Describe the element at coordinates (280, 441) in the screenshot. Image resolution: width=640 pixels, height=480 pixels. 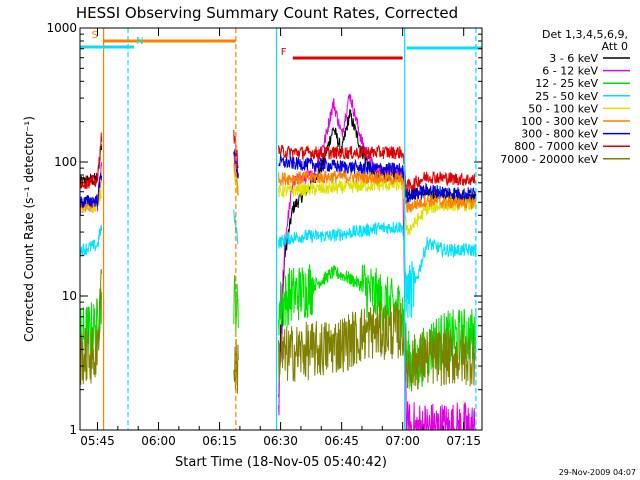
I see `x-tick-label: 06:30` at that location.